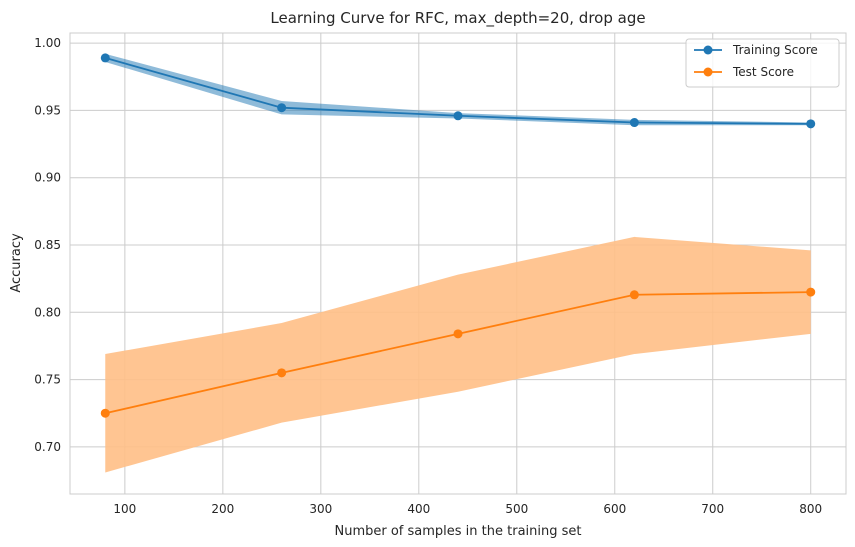  What do you see at coordinates (467, 509) in the screenshot?
I see `x-tick-labels: 100 200 300 400 500 600 700 800` at bounding box center [467, 509].